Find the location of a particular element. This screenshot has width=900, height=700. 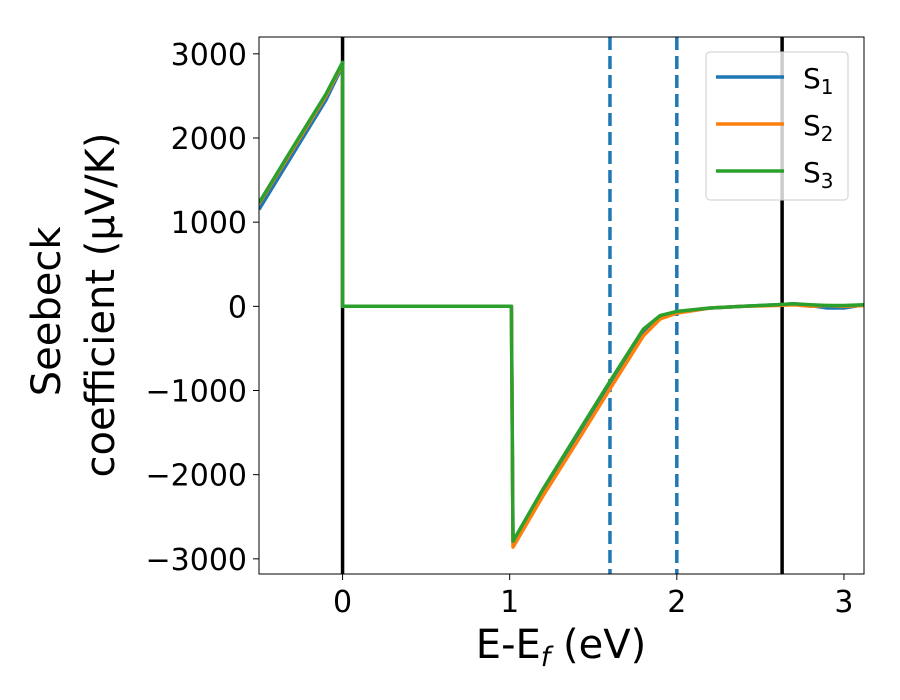

legend-label-s2: S2 is located at coordinates (818, 127).